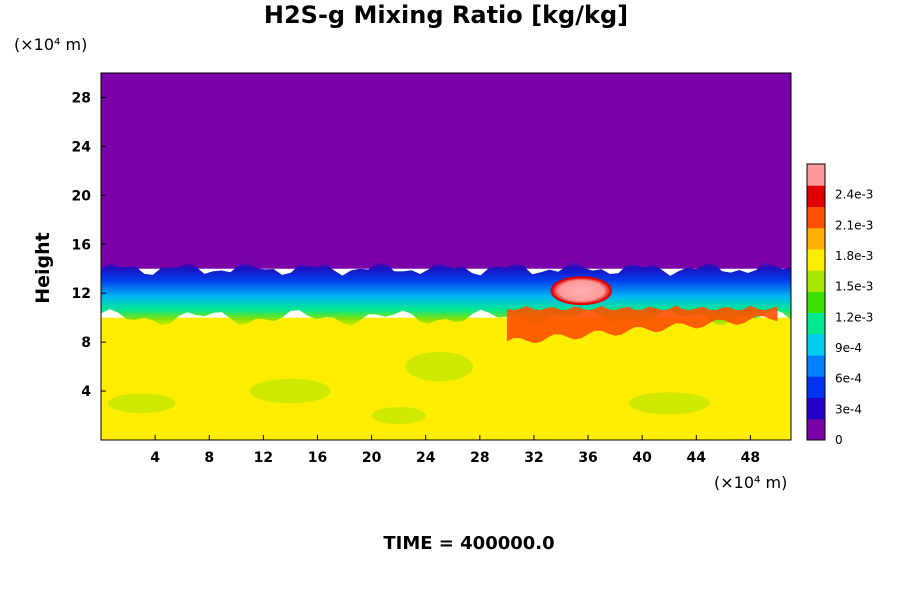 This screenshot has height=600, width=900. I want to click on y-tick-label: 16, so click(81, 245).